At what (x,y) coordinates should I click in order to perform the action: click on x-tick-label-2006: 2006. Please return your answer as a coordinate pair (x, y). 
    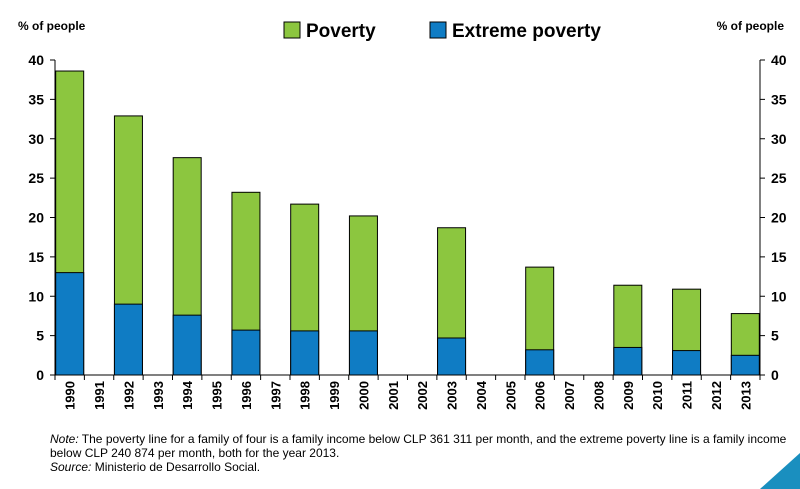
    Looking at the image, I should click on (540, 395).